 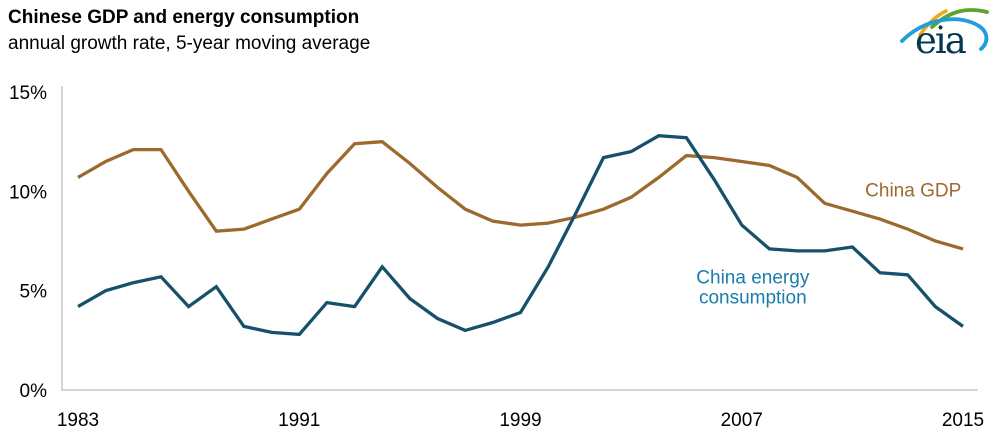 What do you see at coordinates (184, 17) in the screenshot?
I see `chart-title: Chinese GDP and energy consumption` at bounding box center [184, 17].